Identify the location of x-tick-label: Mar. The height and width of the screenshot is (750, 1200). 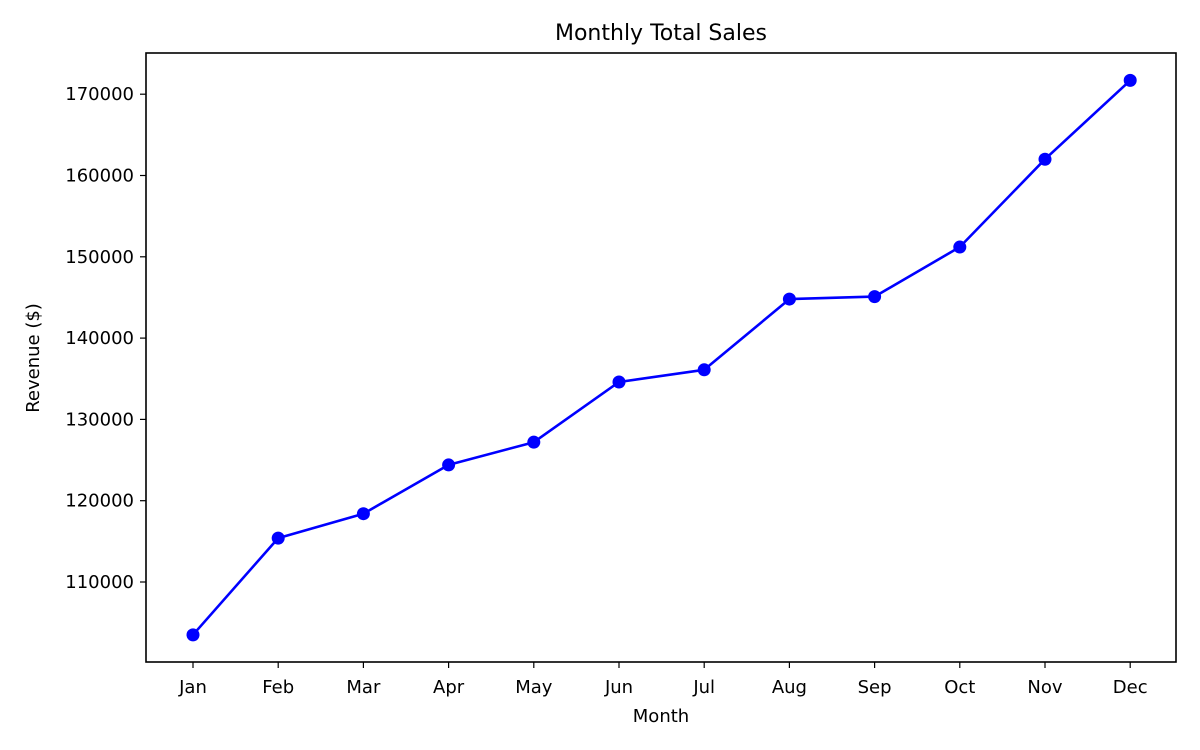
(363, 687).